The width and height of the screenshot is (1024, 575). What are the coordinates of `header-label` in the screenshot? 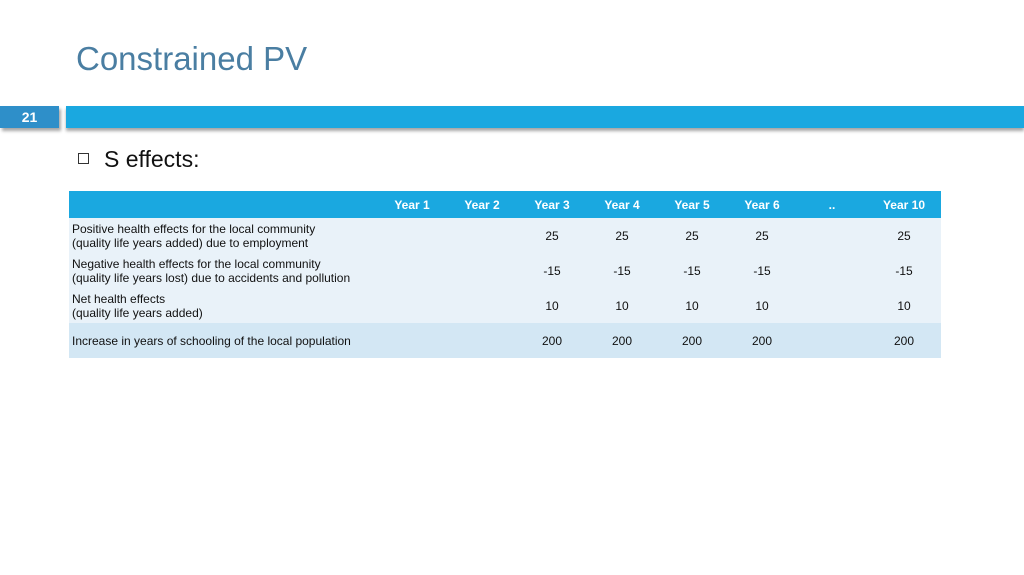 It's located at (223, 204).